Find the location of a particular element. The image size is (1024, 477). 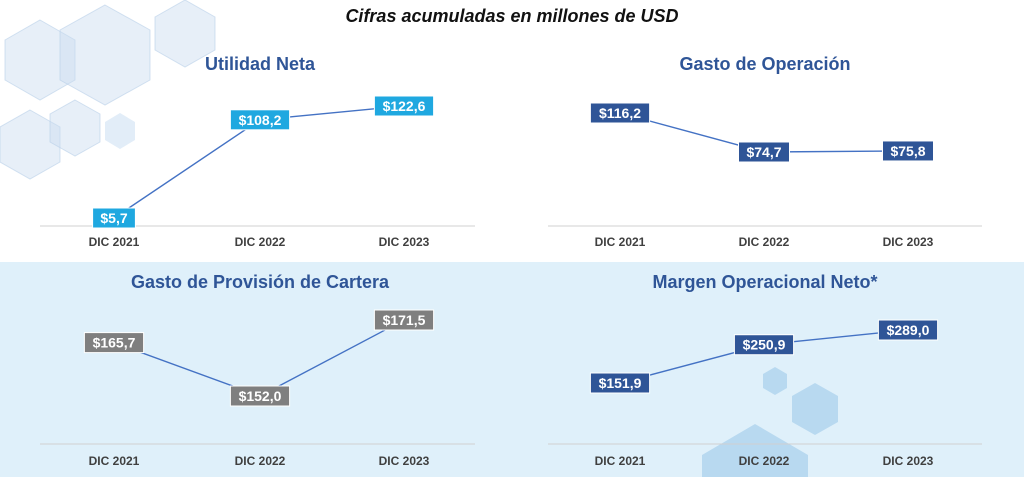

data-label: $165,7 is located at coordinates (114, 343).